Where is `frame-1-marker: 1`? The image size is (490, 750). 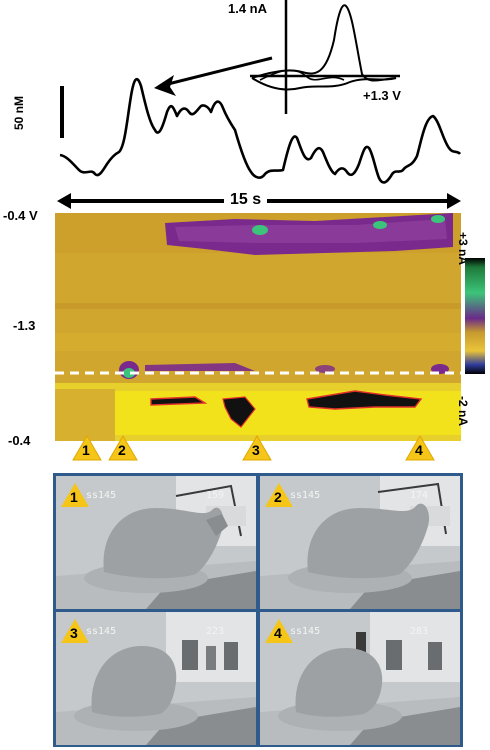 frame-1-marker: 1 is located at coordinates (75, 495).